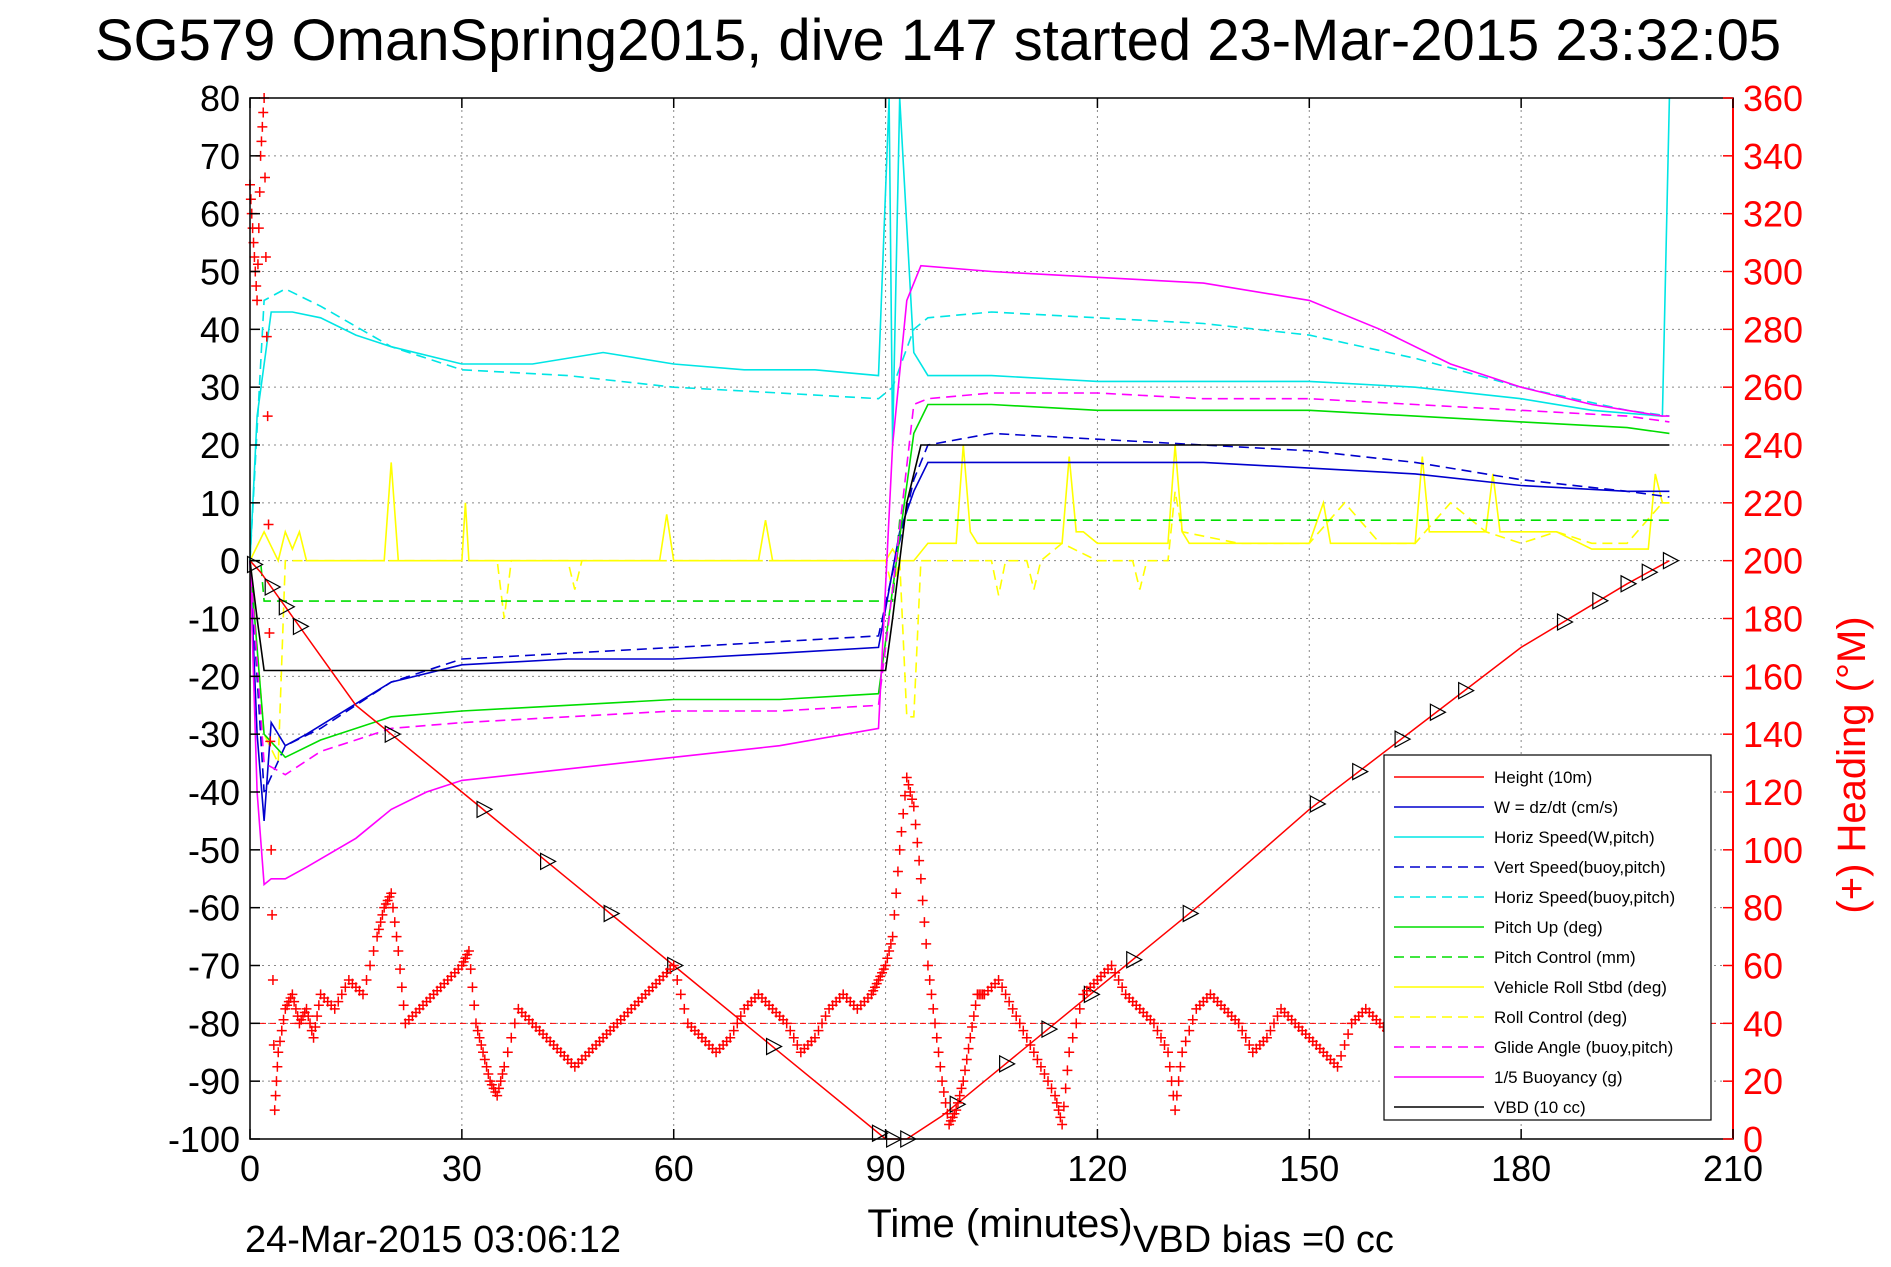 This screenshot has height=1267, width=1891. What do you see at coordinates (250, 1168) in the screenshot?
I see `x-tick-label: 0` at bounding box center [250, 1168].